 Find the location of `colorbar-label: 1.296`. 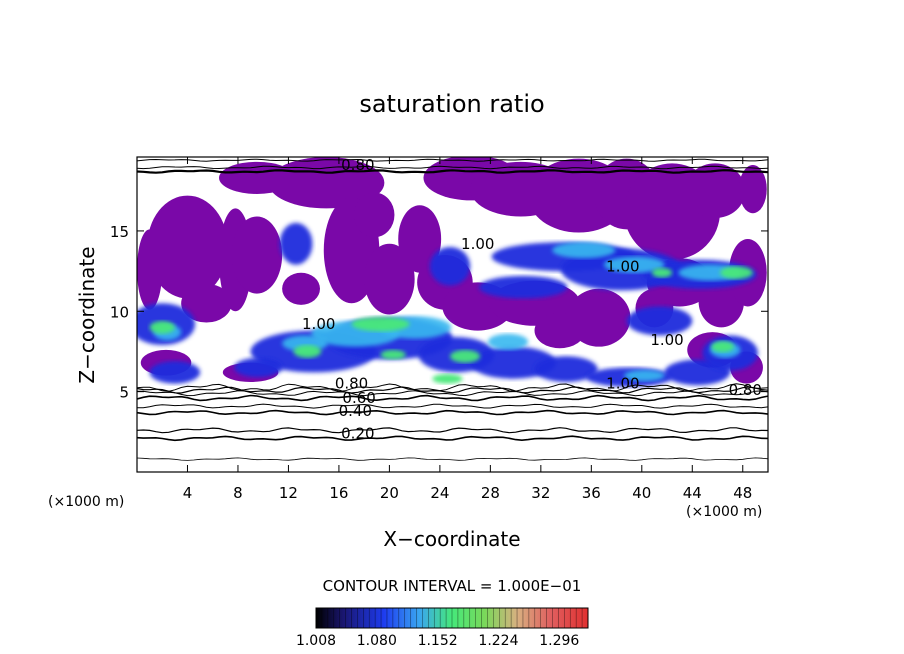

colorbar-label: 1.296 is located at coordinates (559, 641).